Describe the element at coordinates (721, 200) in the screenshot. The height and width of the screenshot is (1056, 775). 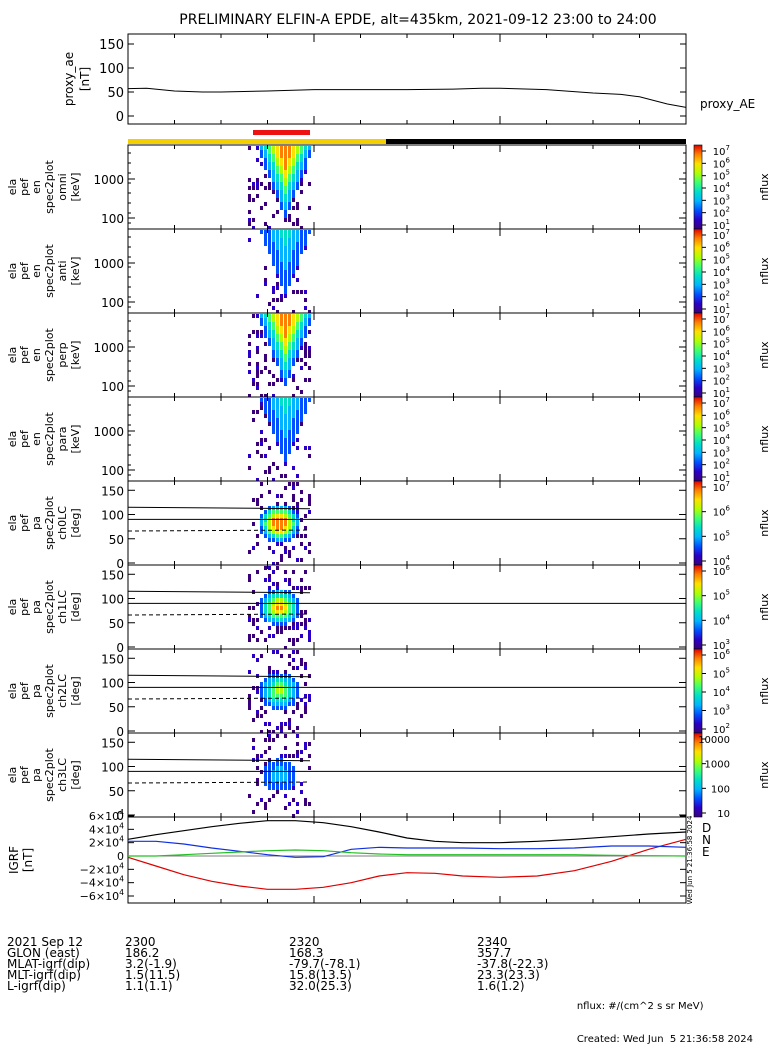
I see `spec2plot-omni-cb-tick-label: 10³` at that location.